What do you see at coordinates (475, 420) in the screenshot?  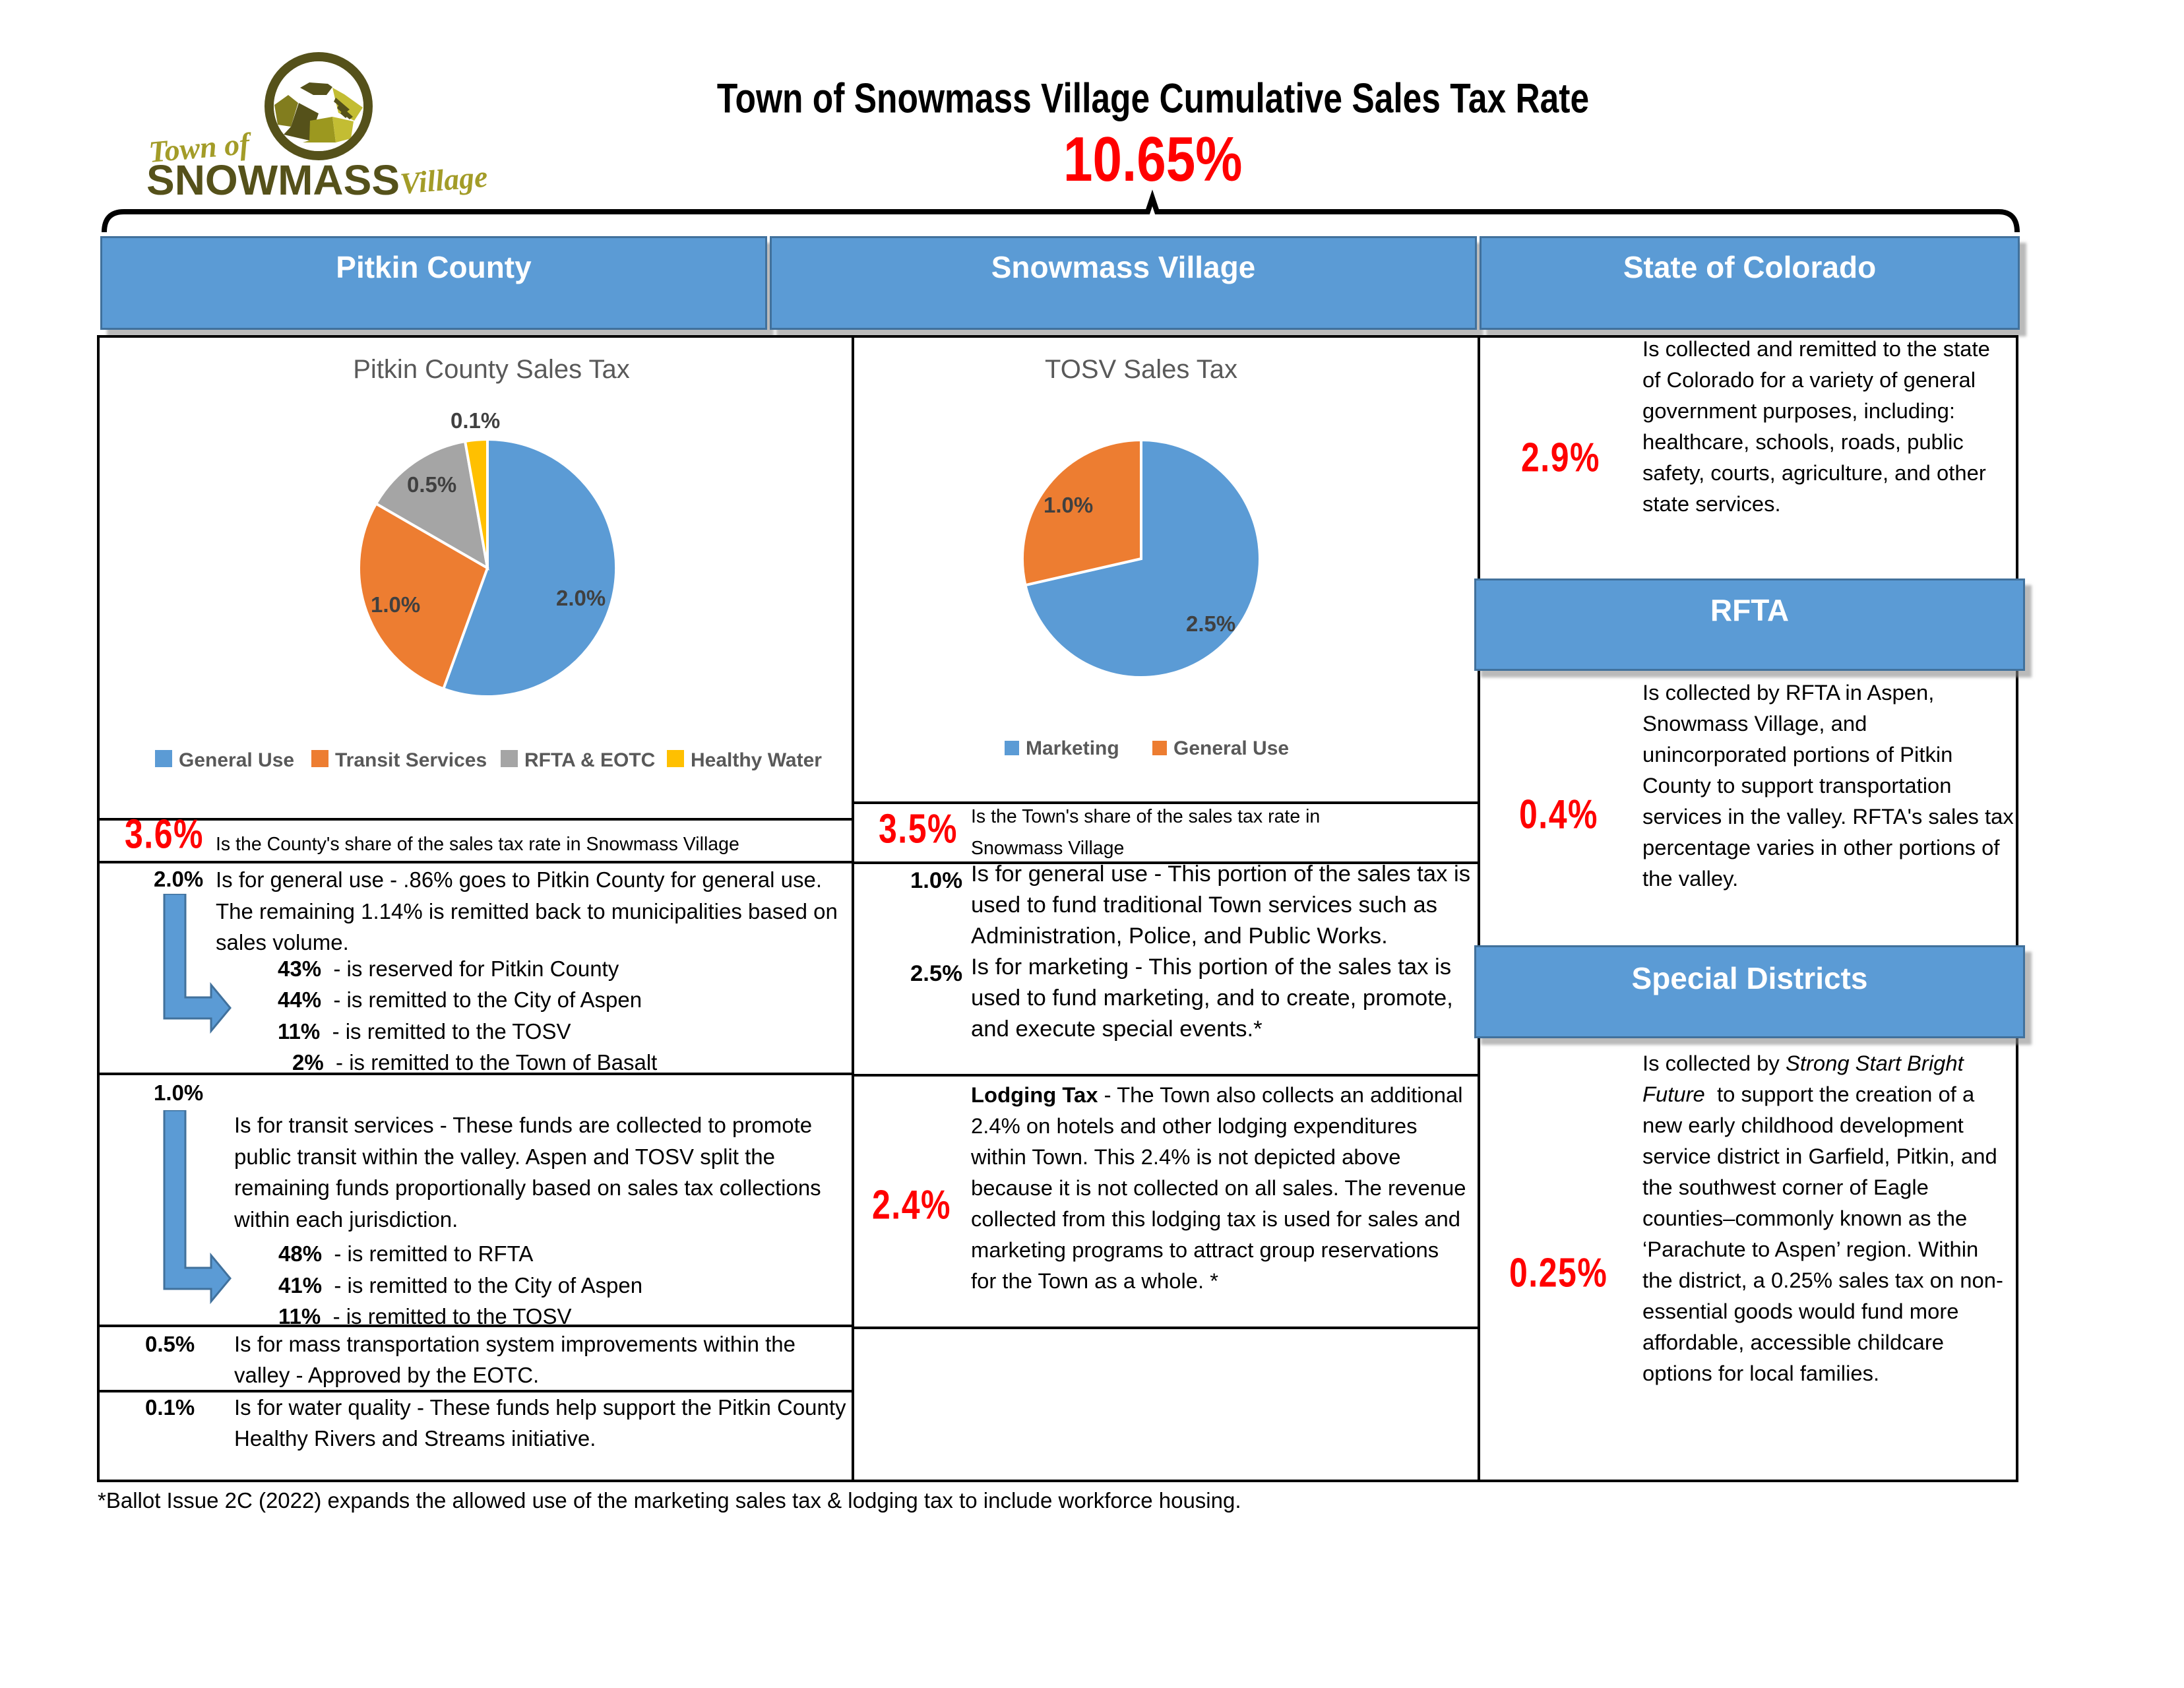 I see `svg-text: 0.1%` at bounding box center [475, 420].